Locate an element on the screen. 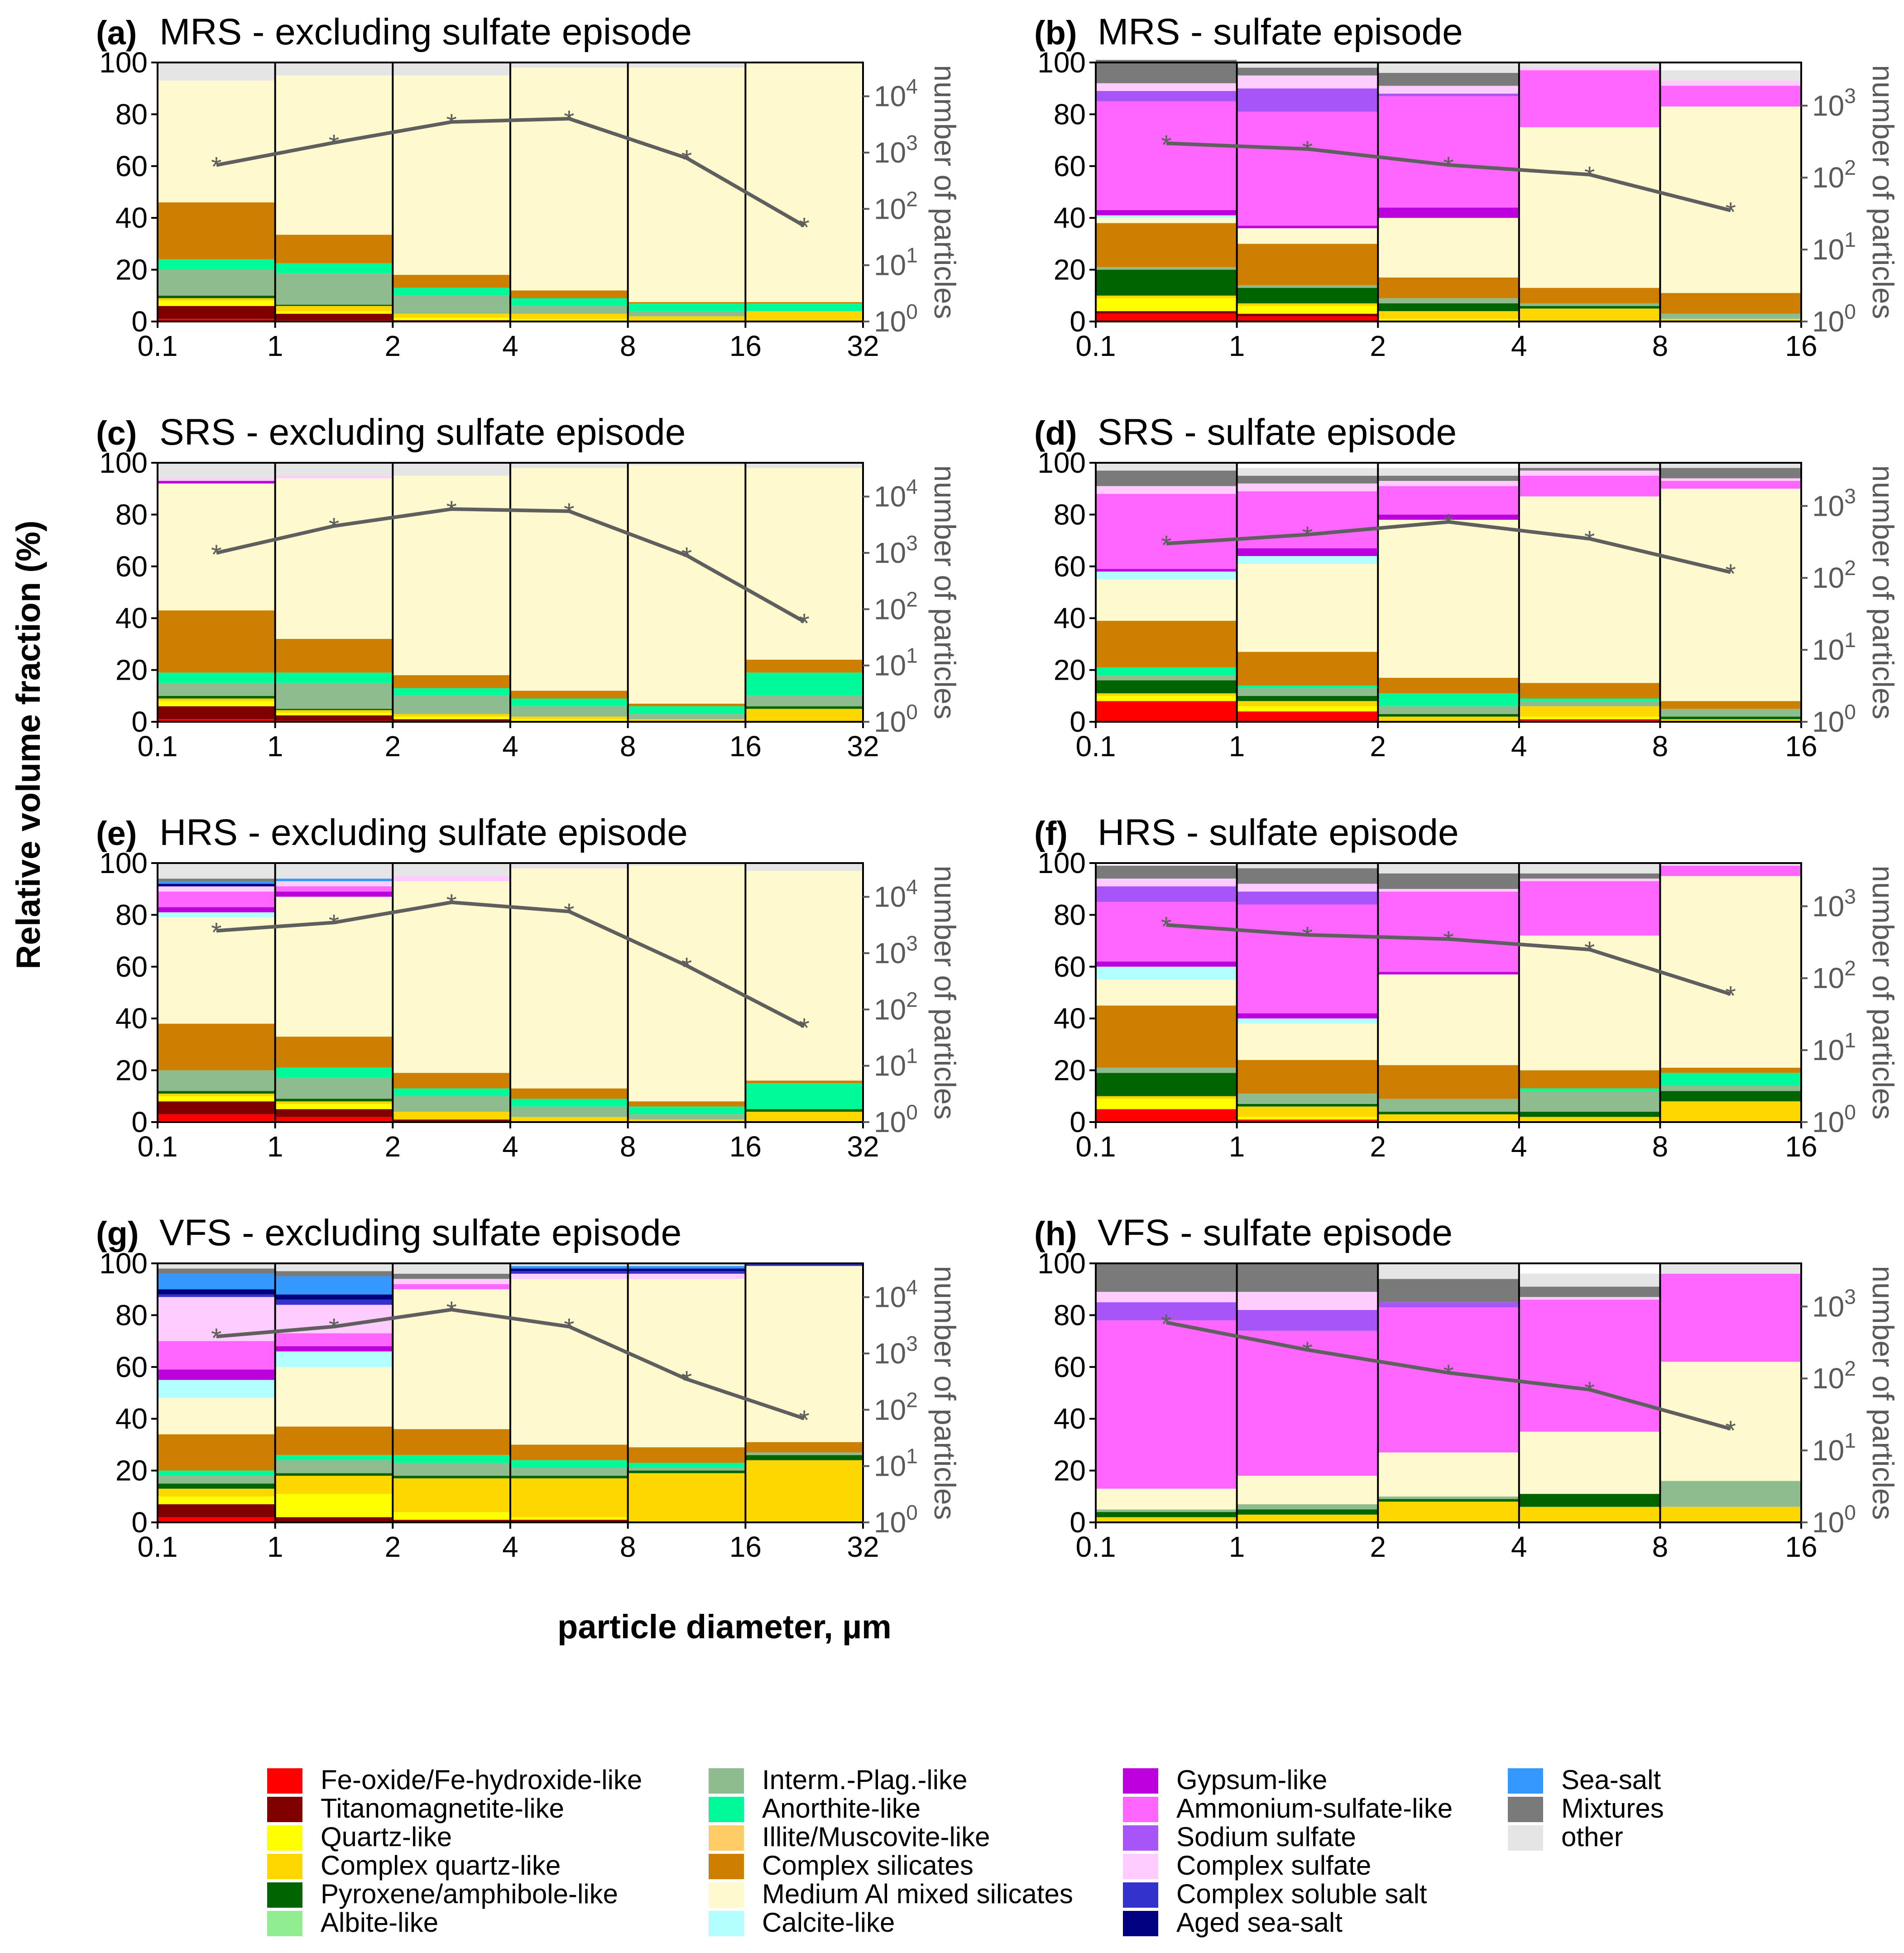 This screenshot has height=1953, width=1904. legend-item: Interm.-Plag.-like is located at coordinates (838, 1780).